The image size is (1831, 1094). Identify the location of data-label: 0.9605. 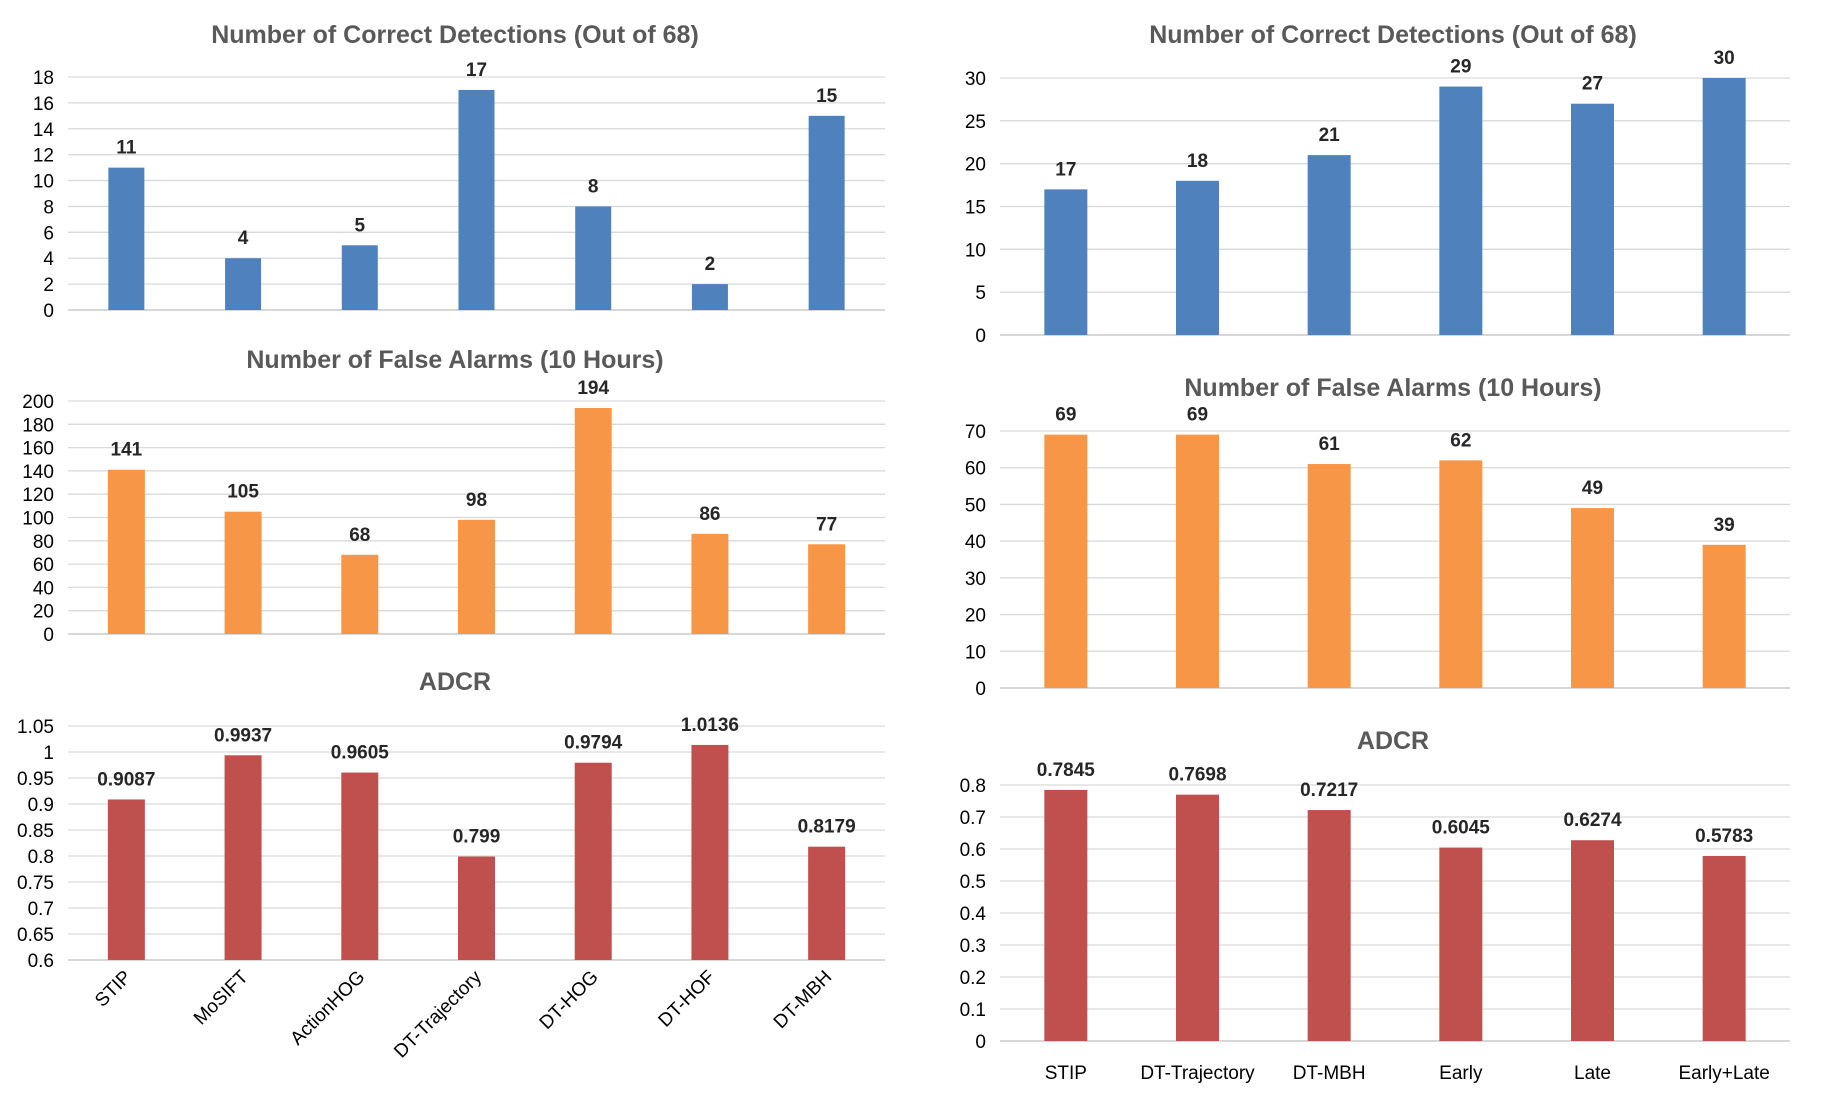
(360, 753).